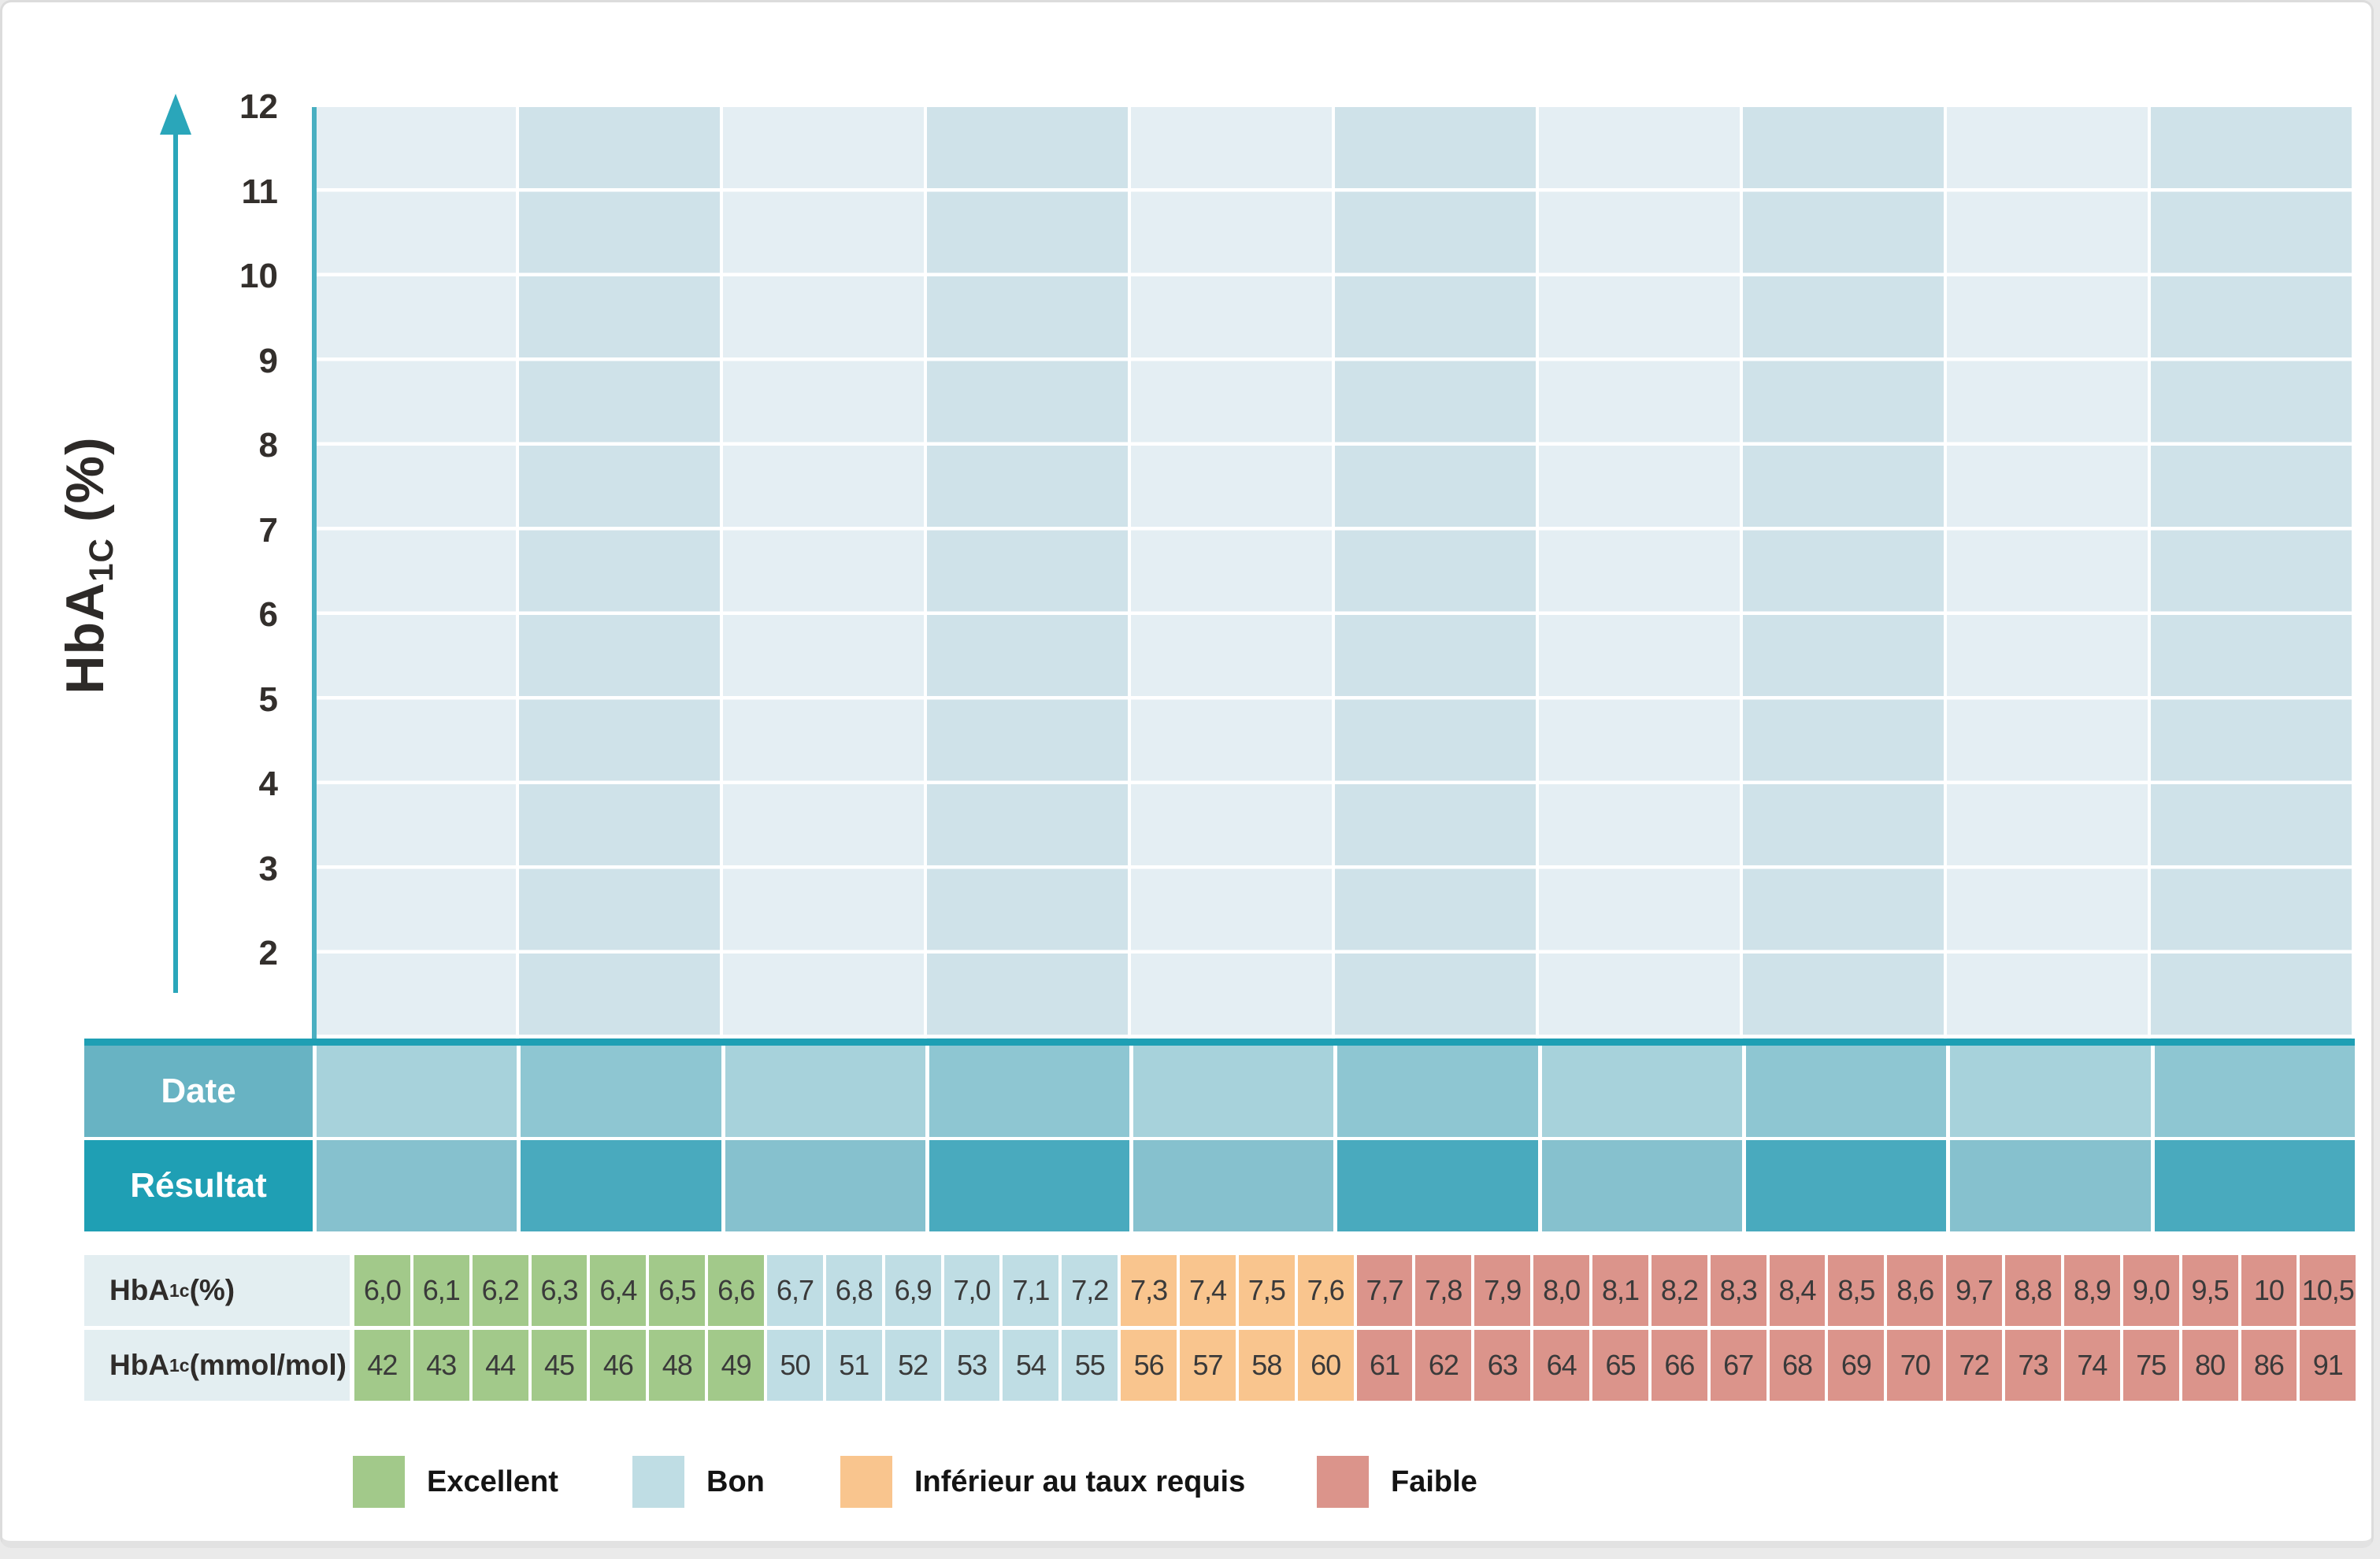 The height and width of the screenshot is (1559, 2380). Describe the element at coordinates (87, 565) in the screenshot. I see `y-axis-title: HbA1C (%)` at that location.